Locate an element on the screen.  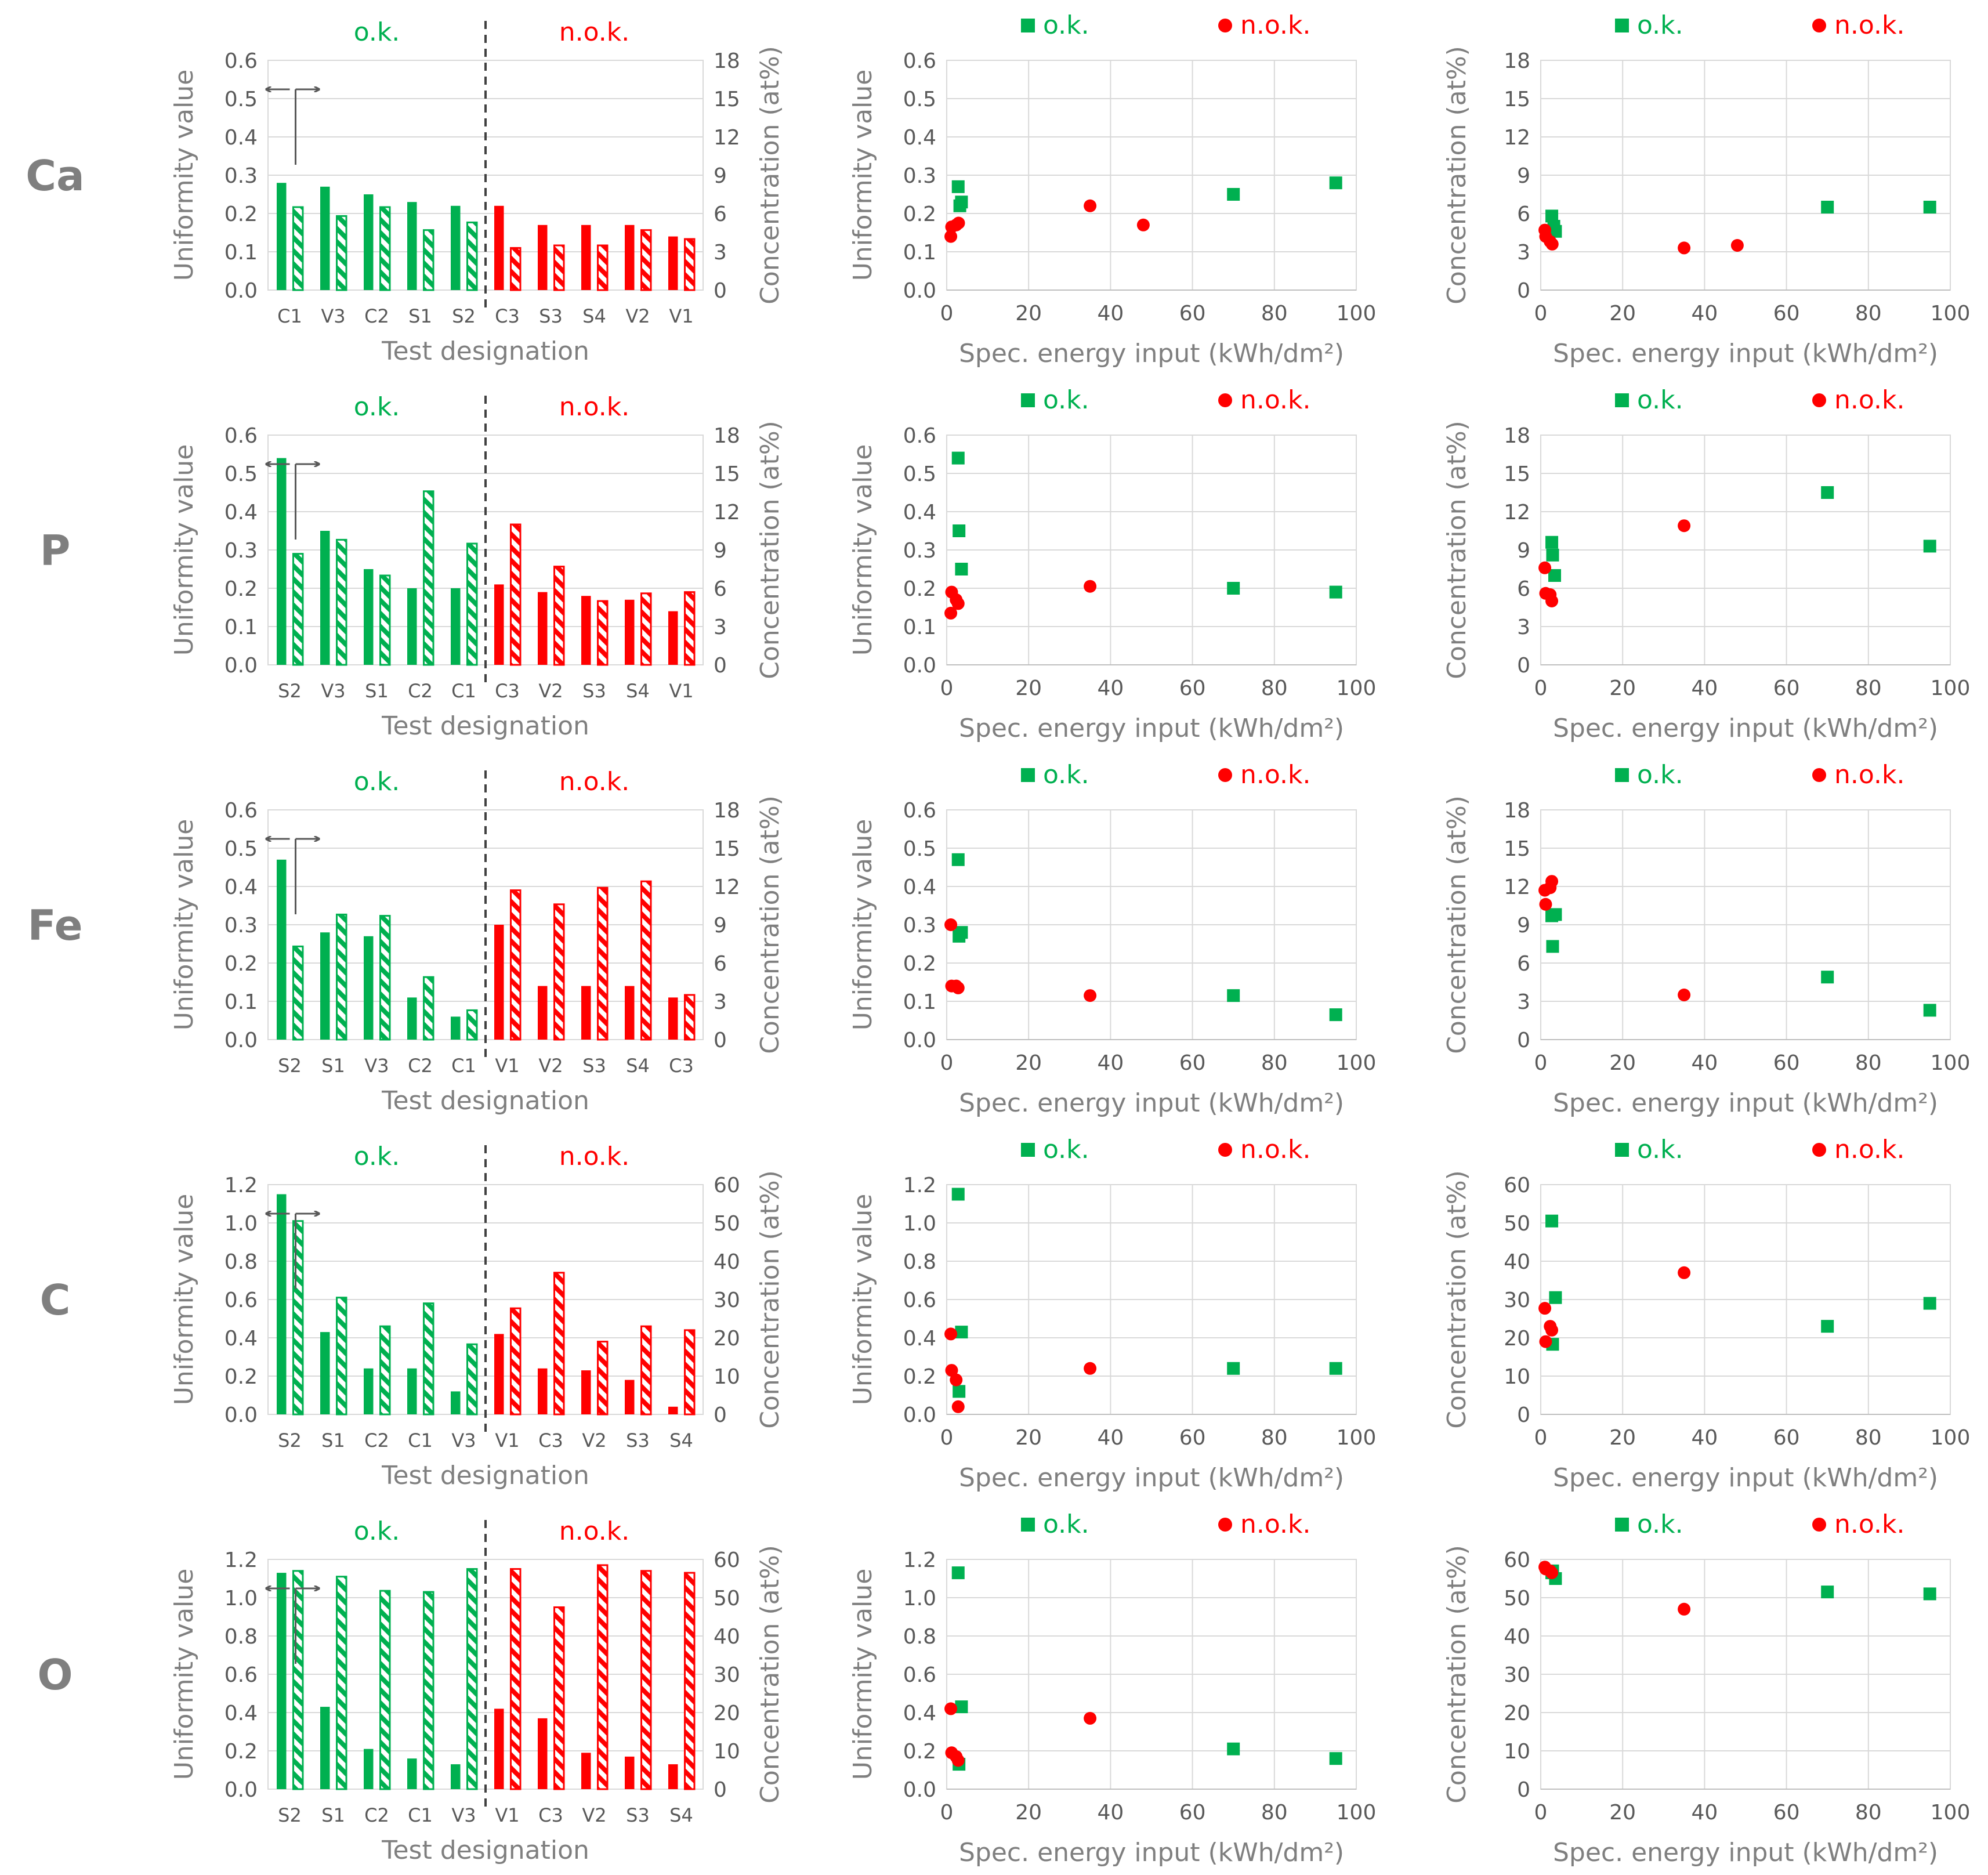
x-tick-label: S2 is located at coordinates (464, 316).